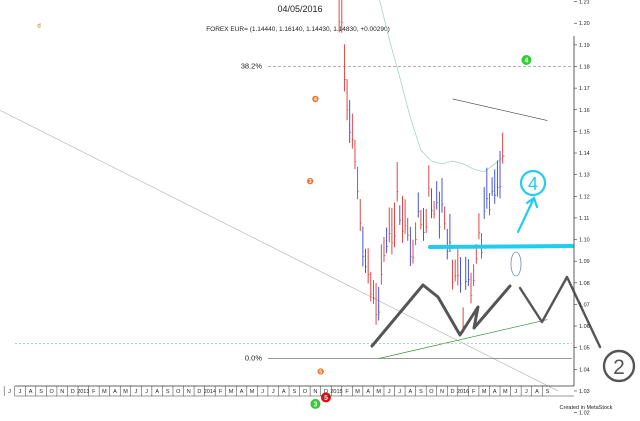 This screenshot has width=640, height=421. Describe the element at coordinates (584, 284) in the screenshot. I see `y-tick-label: 1.08` at that location.